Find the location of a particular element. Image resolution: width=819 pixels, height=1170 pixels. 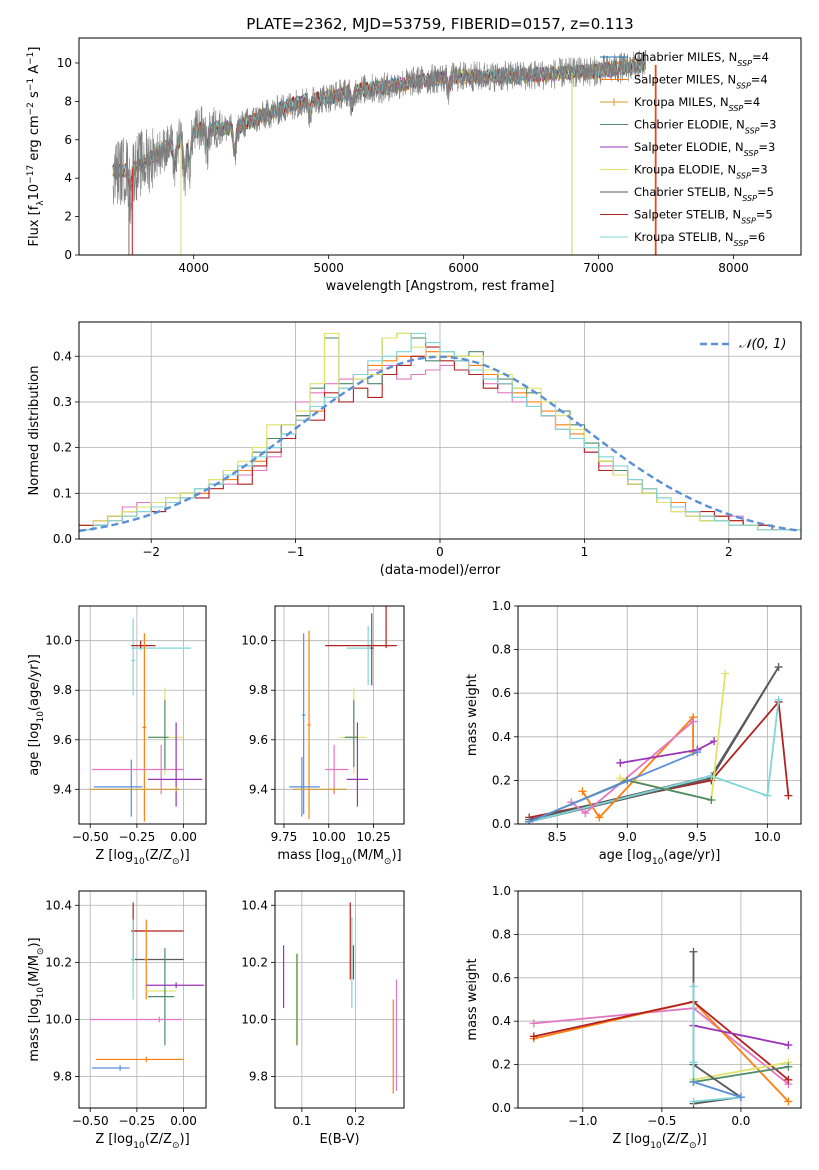

mass-vs-Z-ylabel-part: mass [log is located at coordinates (34, 1029).